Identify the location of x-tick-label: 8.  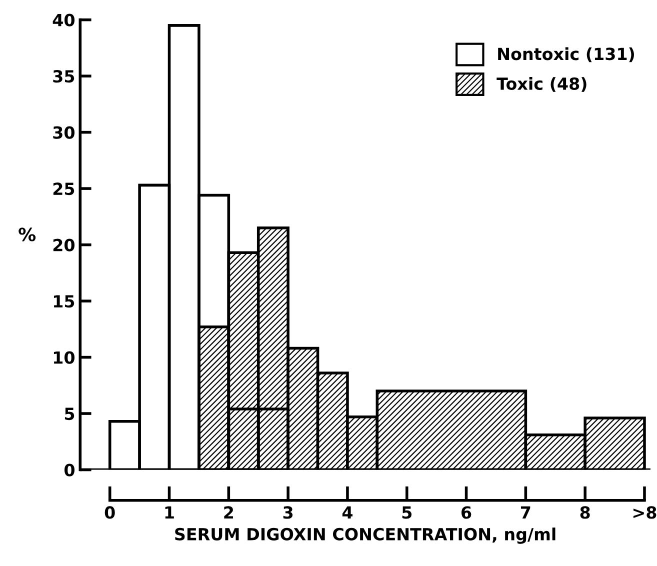
(585, 512).